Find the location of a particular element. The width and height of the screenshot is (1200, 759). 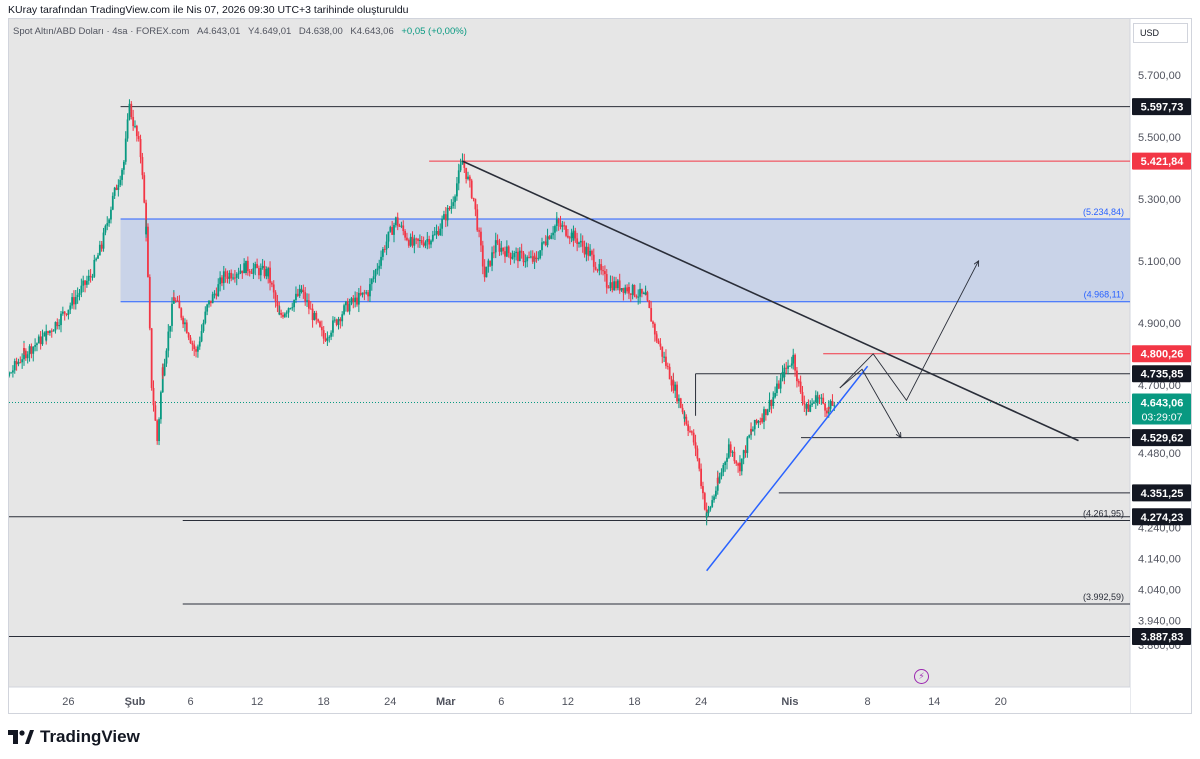

lightning-icon: ⚡ is located at coordinates (921, 676).